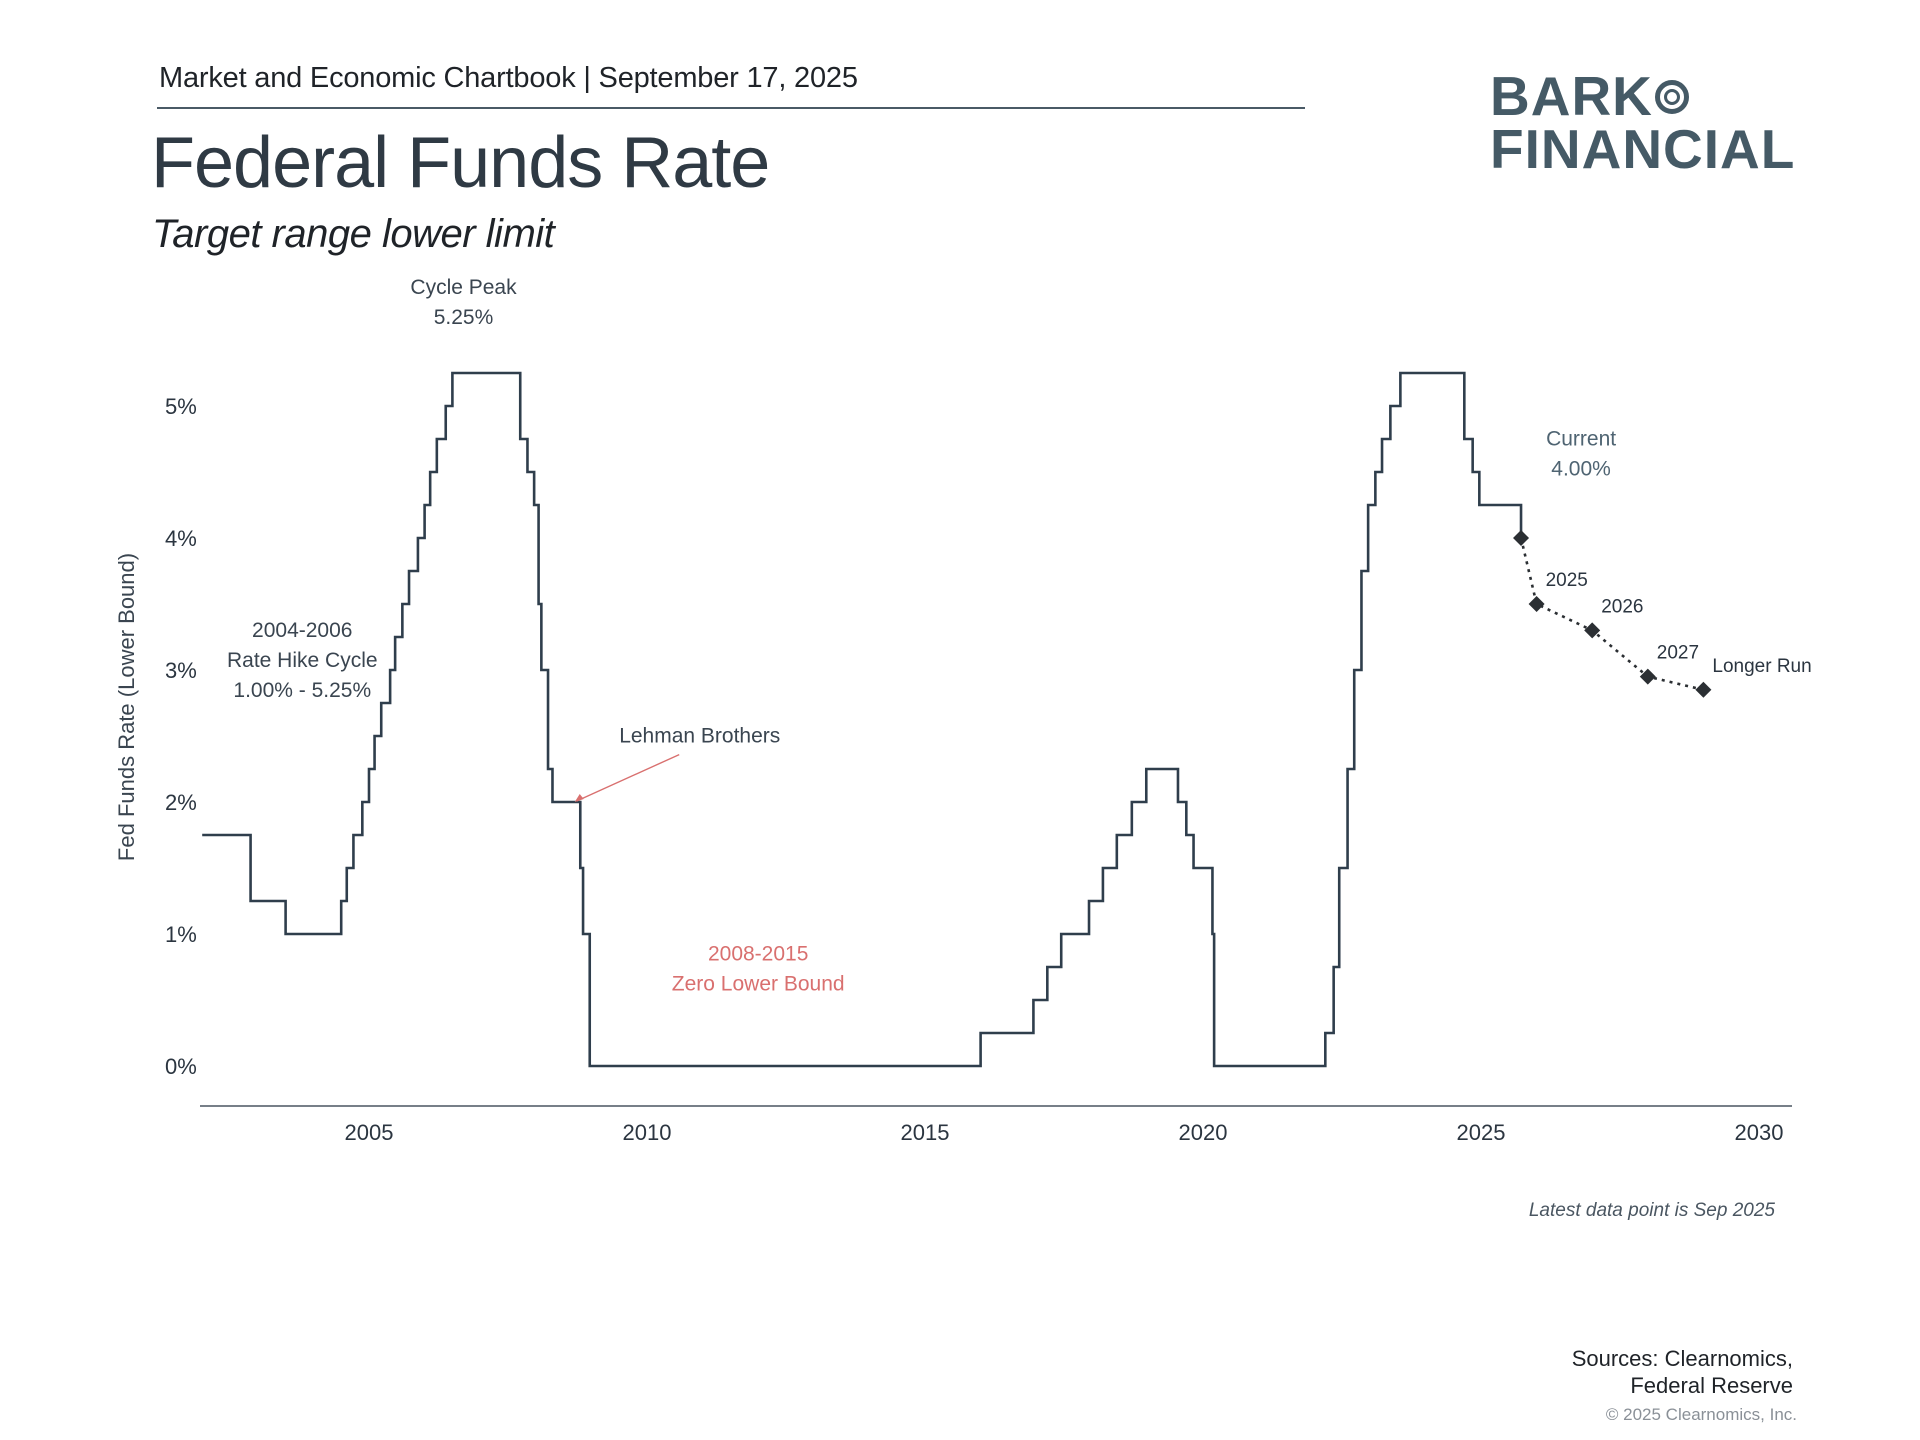 The width and height of the screenshot is (1920, 1440). I want to click on logo-line2: FINANCIAL, so click(1643, 149).